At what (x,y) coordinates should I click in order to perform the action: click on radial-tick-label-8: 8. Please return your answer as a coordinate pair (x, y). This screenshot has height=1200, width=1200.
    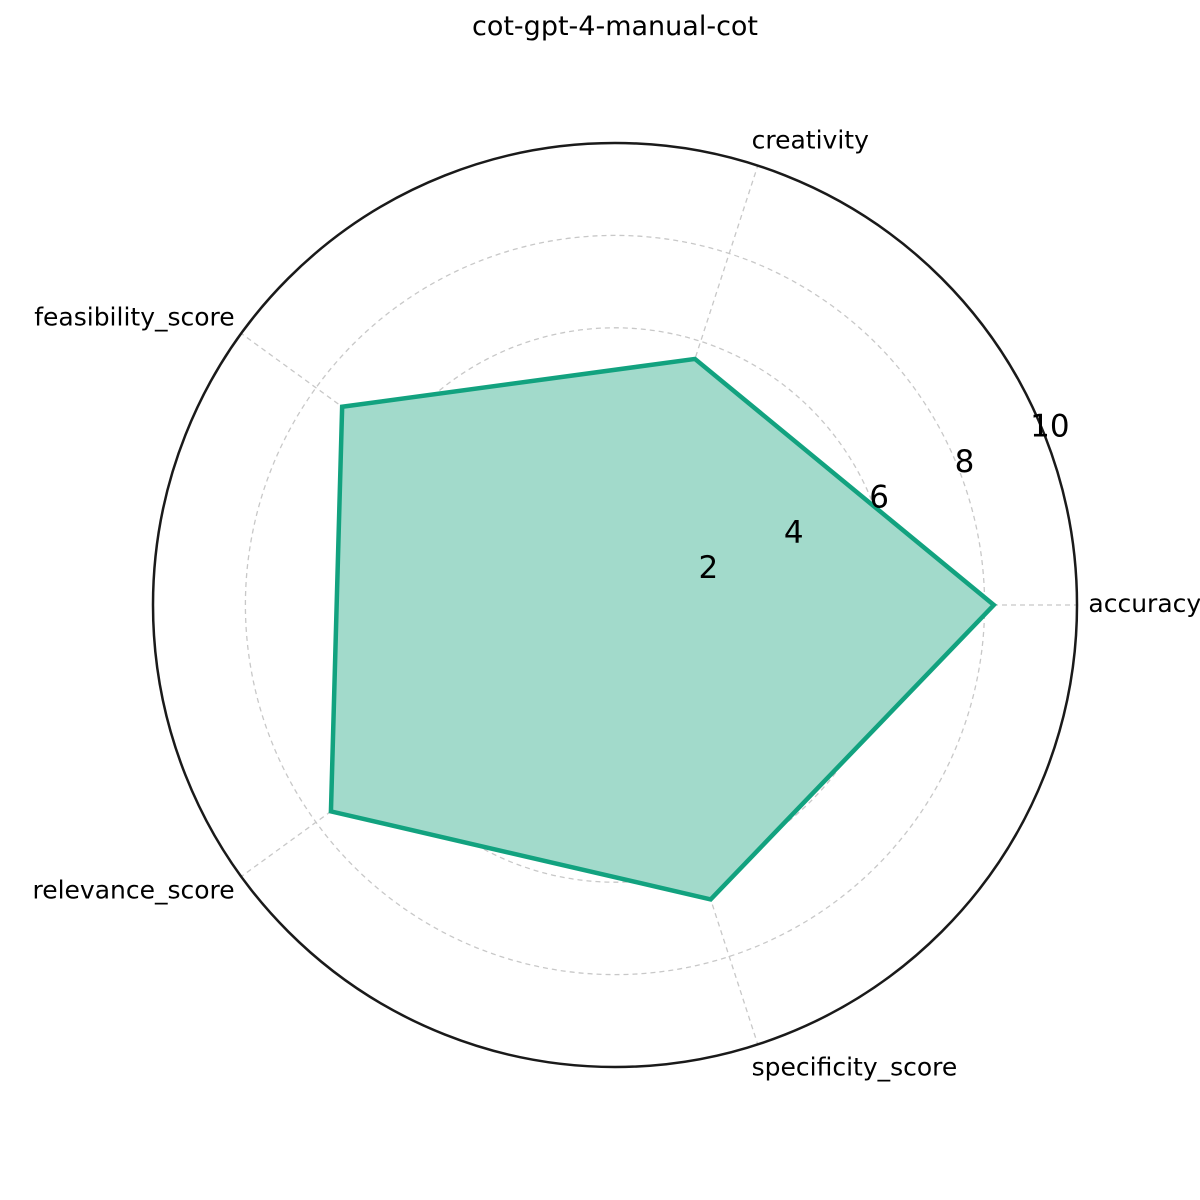
    Looking at the image, I should click on (965, 462).